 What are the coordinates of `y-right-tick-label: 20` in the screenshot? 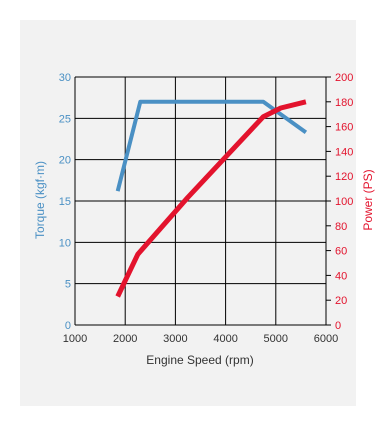 It's located at (341, 301).